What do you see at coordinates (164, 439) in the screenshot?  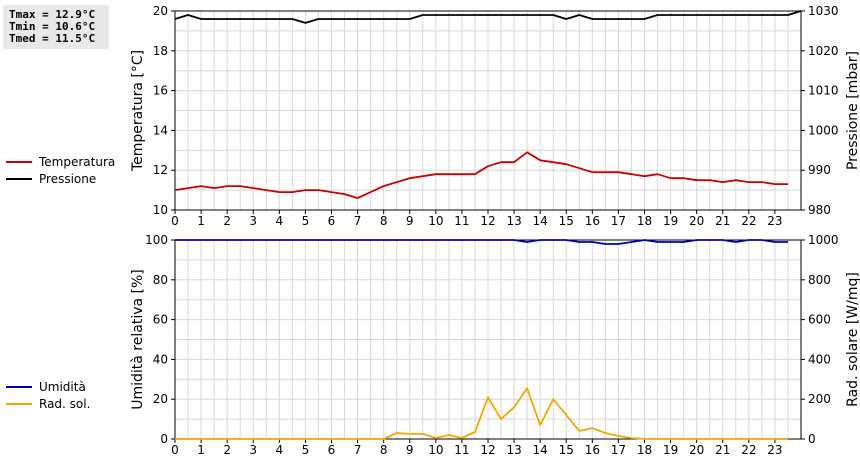 I see `y-tick-label: 0` at bounding box center [164, 439].